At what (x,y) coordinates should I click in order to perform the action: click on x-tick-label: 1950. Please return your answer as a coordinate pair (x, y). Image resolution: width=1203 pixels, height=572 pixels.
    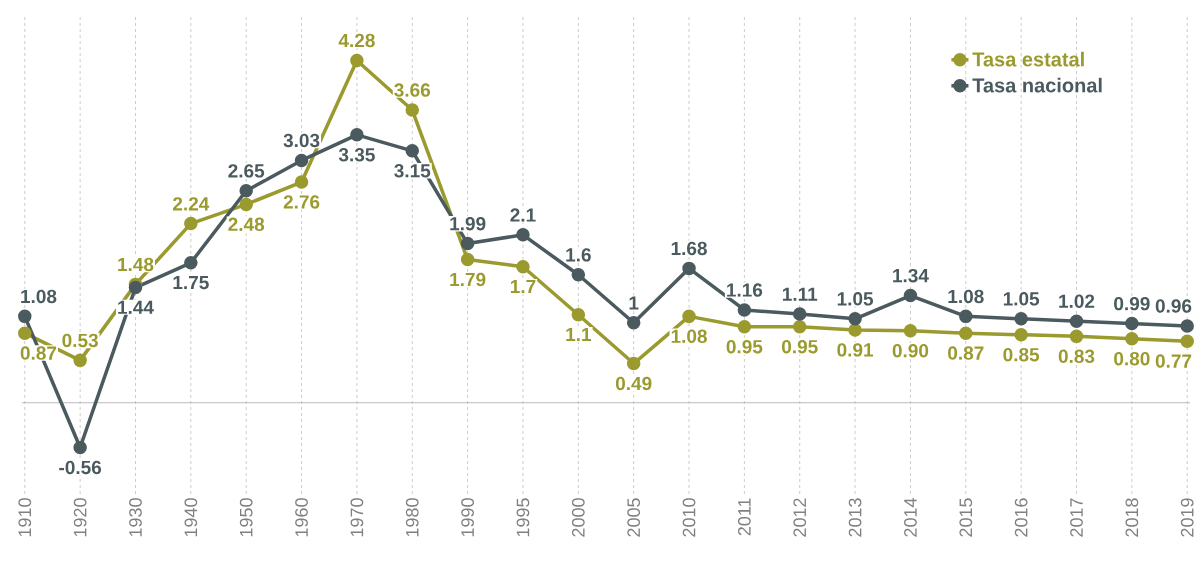
    Looking at the image, I should click on (246, 517).